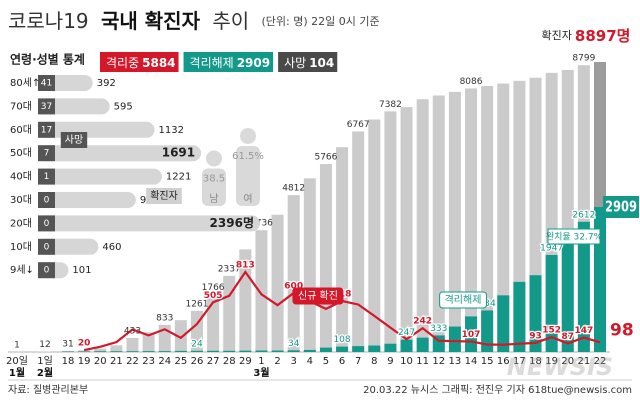  Describe the element at coordinates (158, 63) in the screenshot. I see `badge-value: 5884` at that location.